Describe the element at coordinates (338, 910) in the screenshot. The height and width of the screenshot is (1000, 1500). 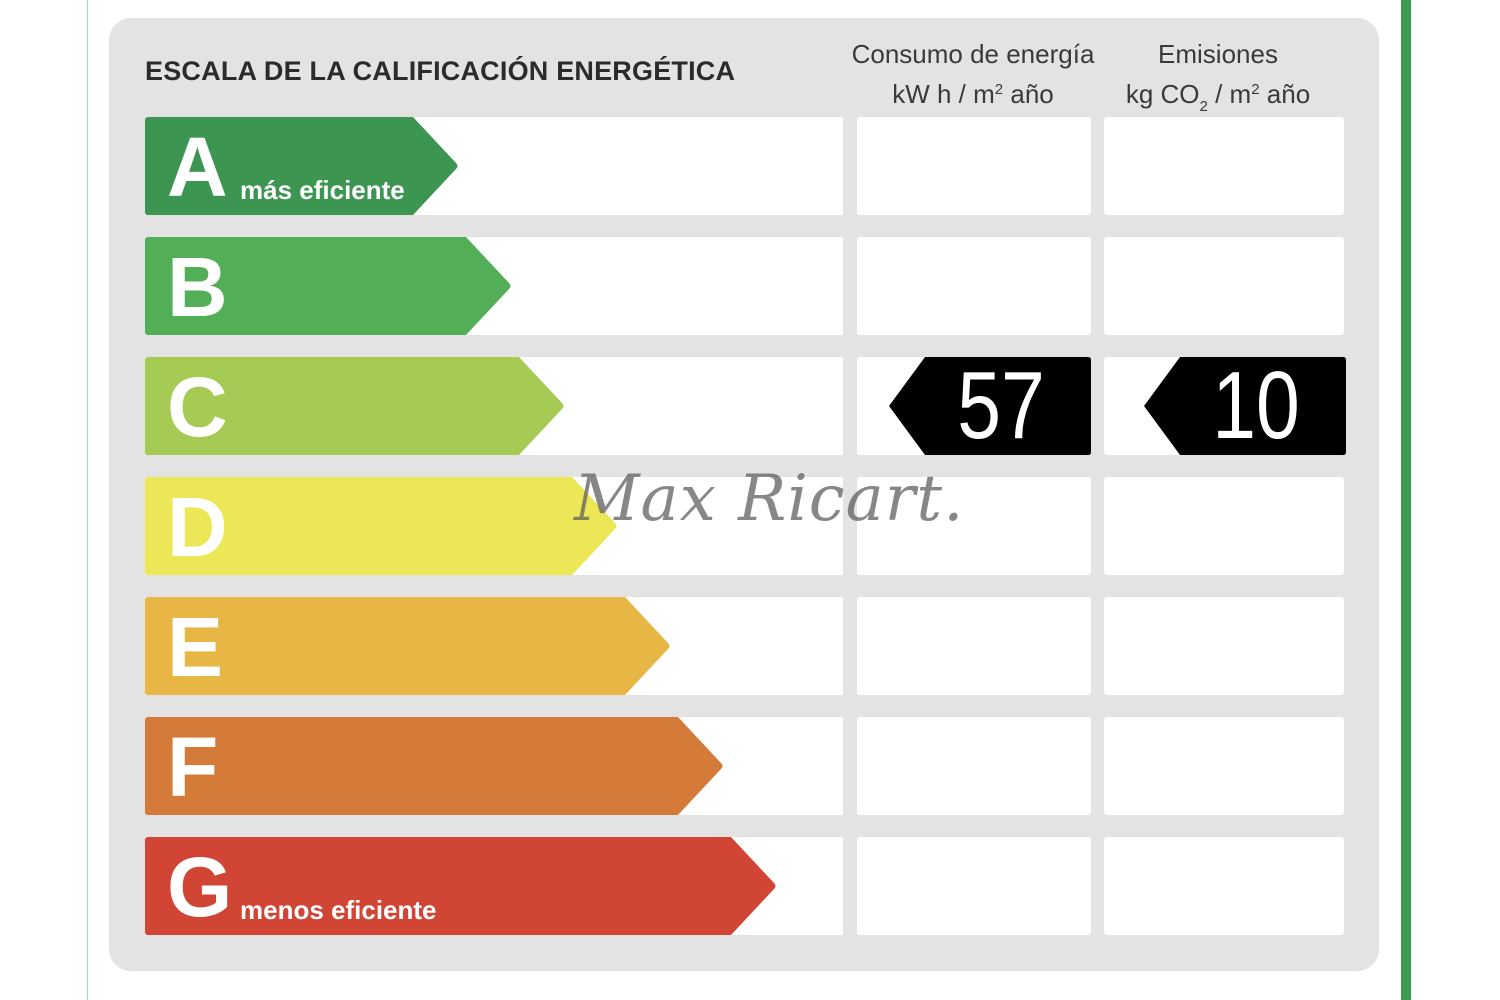
I see `rating-caption: menos eficiente` at that location.